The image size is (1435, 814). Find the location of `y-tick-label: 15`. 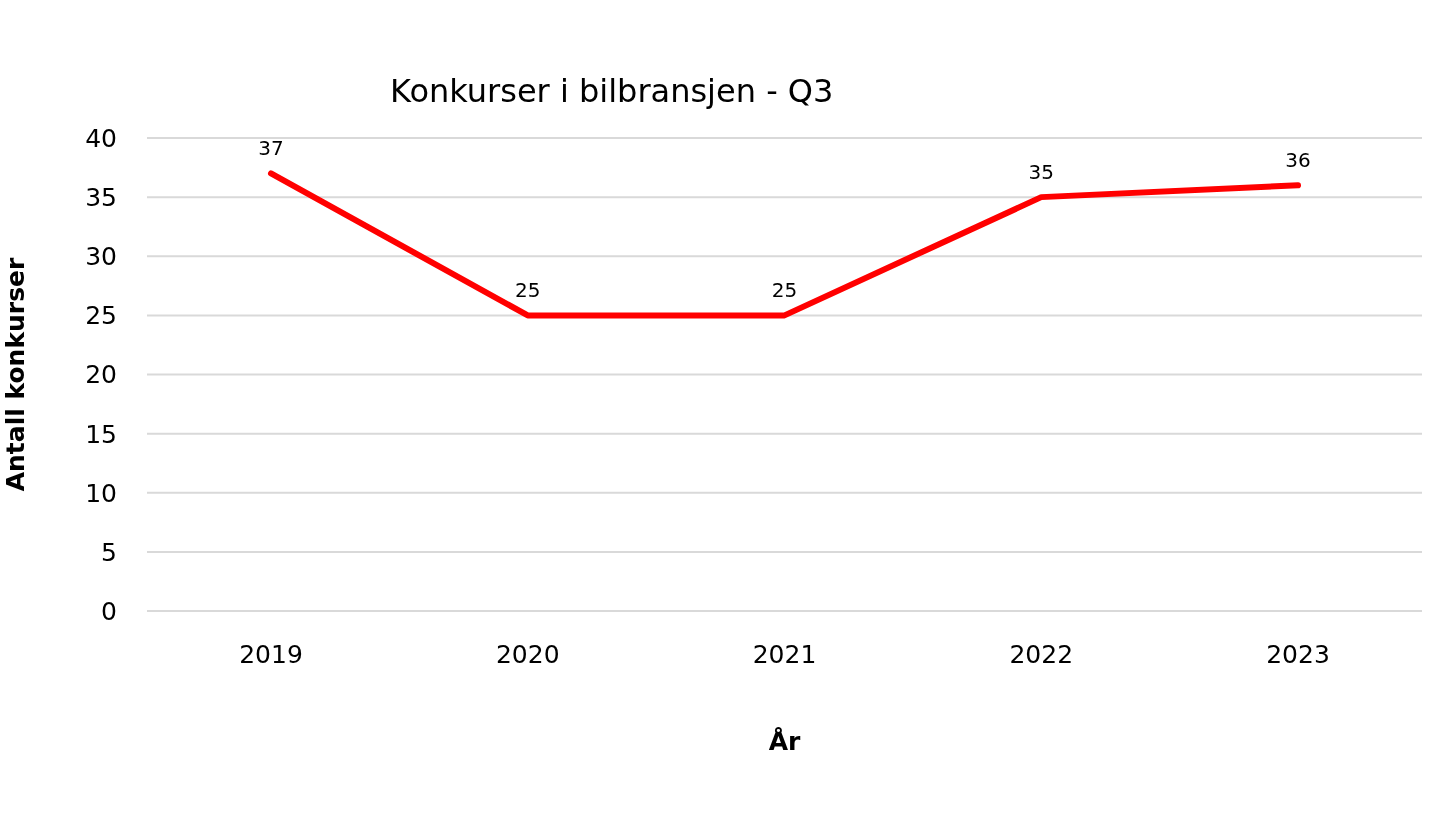

y-tick-label: 15 is located at coordinates (101, 434).